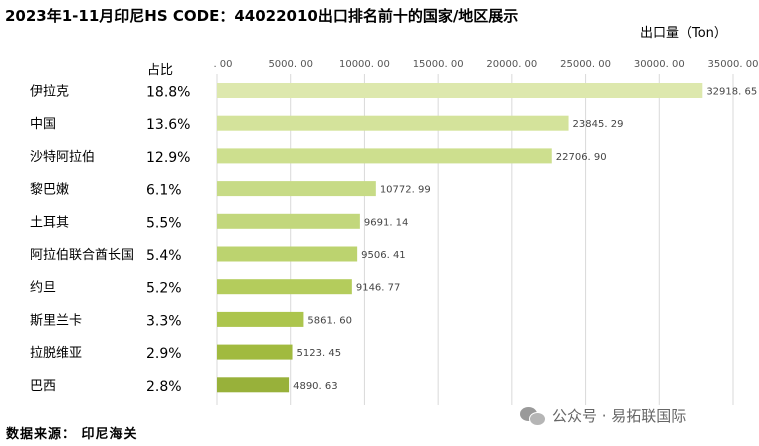 The width and height of the screenshot is (759, 446). What do you see at coordinates (164, 223) in the screenshot?
I see `share-value: 5.5%` at bounding box center [164, 223].